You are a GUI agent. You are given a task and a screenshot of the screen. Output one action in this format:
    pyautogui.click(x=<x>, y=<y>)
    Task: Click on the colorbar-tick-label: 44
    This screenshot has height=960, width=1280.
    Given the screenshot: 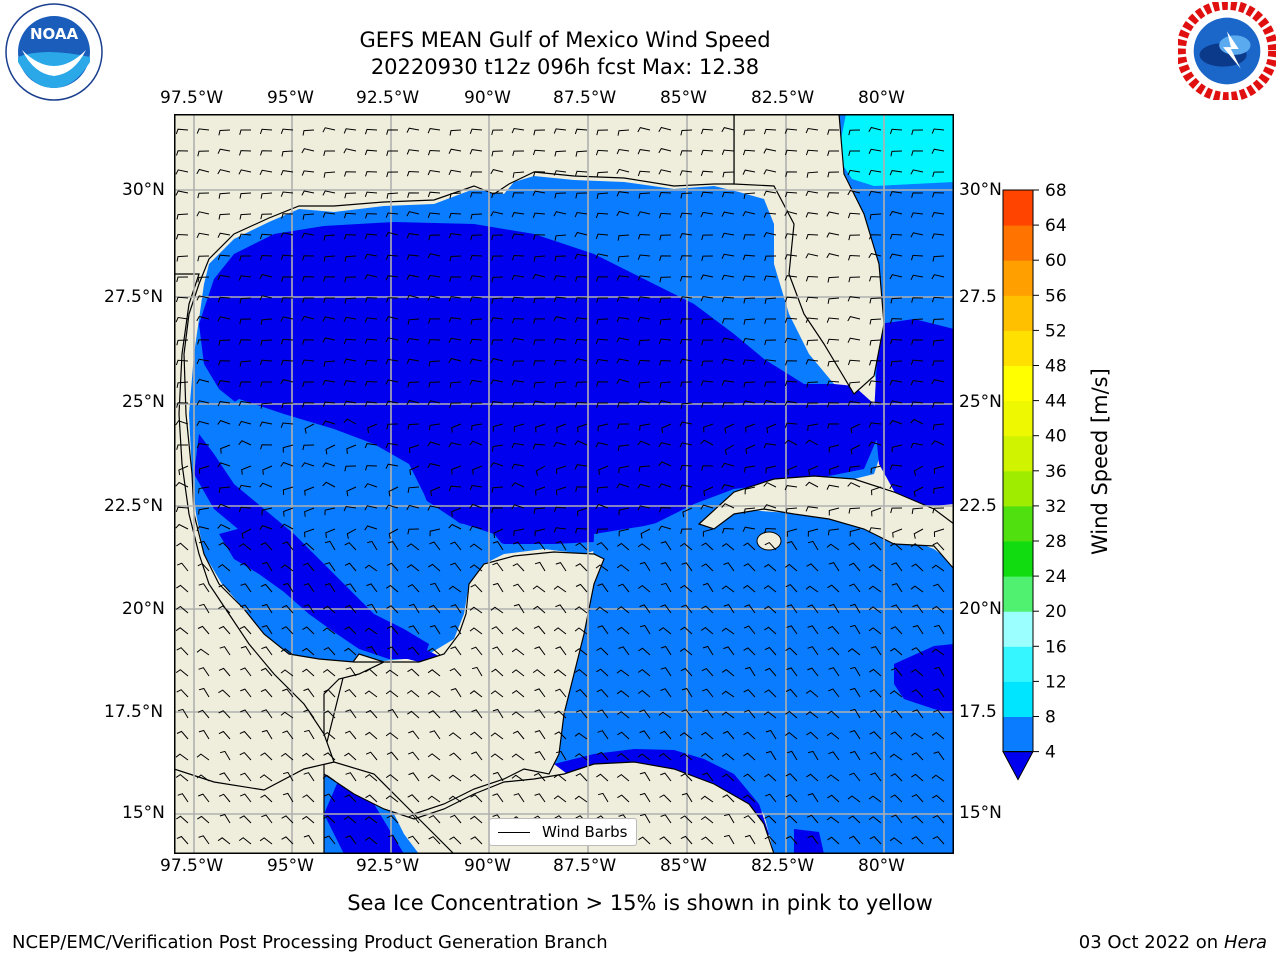 What is the action you would take?
    pyautogui.click(x=1056, y=402)
    